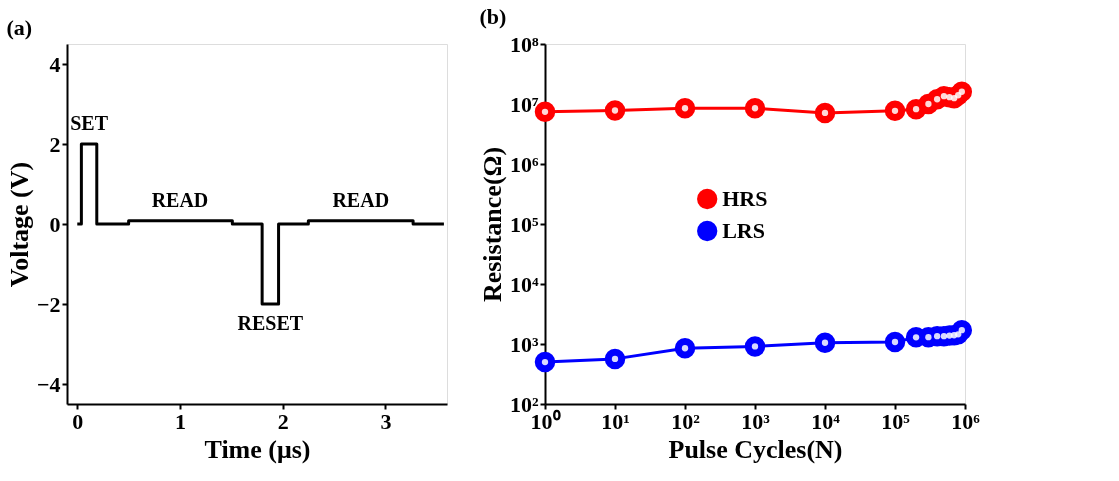 This screenshot has height=481, width=1119. I want to click on y-tick-label: 2, so click(55, 144).